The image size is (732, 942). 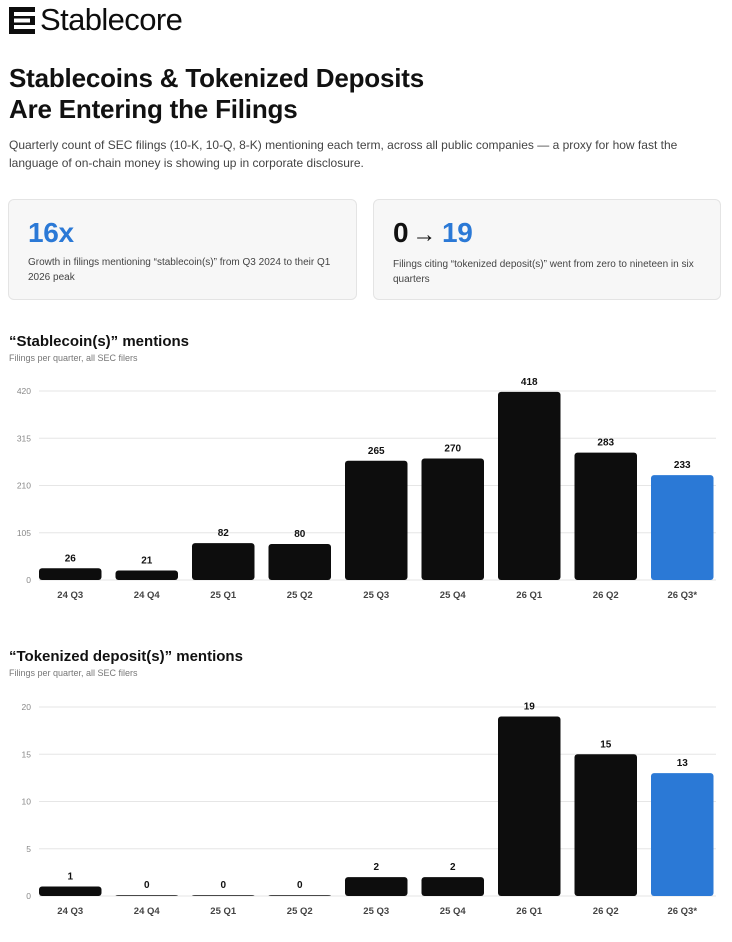 What do you see at coordinates (27, 754) in the screenshot?
I see `y-tick-label: 15` at bounding box center [27, 754].